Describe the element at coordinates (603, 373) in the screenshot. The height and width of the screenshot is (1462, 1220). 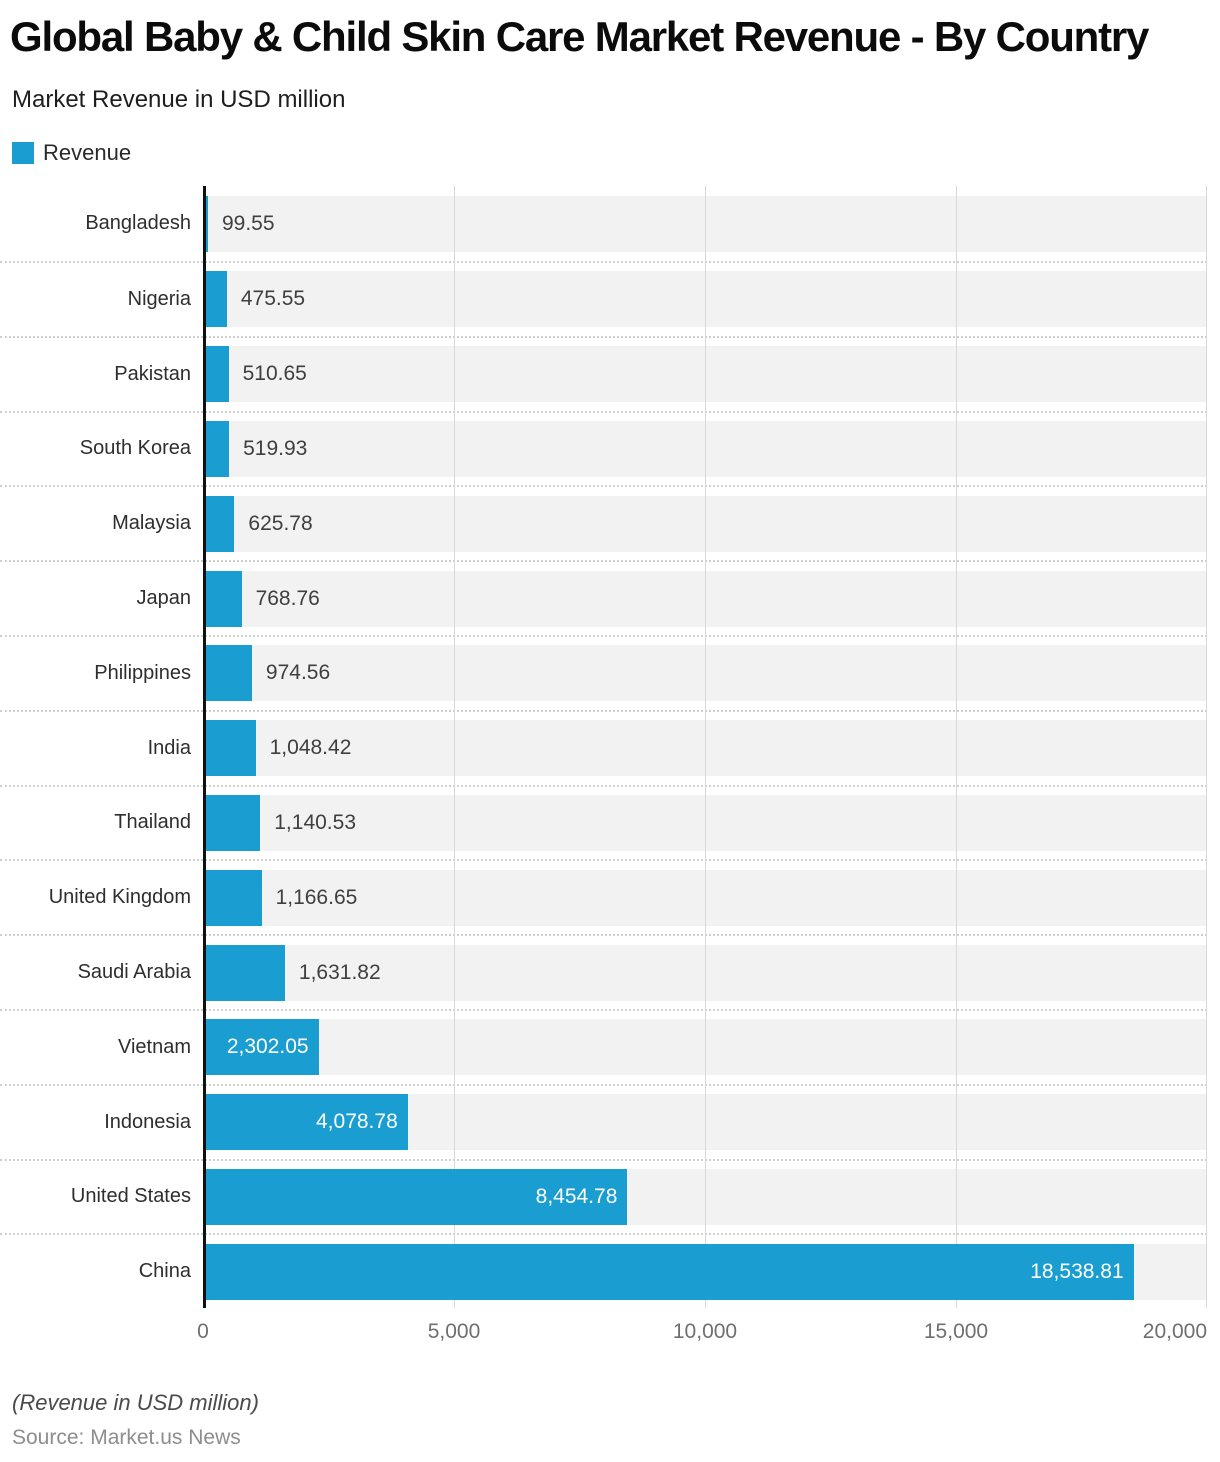
I see `chart-row: Pakistan 510.65` at that location.